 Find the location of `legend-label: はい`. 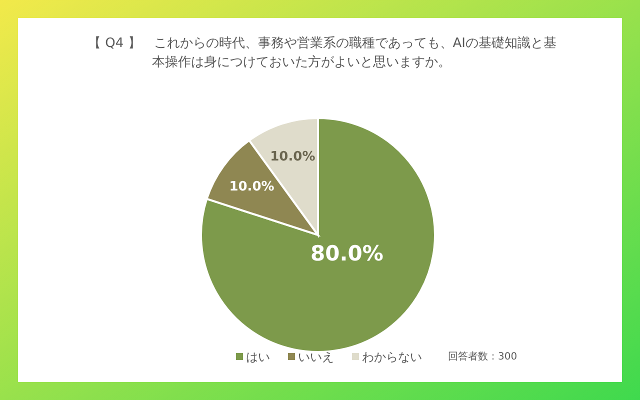

legend-label: はい is located at coordinates (258, 357).